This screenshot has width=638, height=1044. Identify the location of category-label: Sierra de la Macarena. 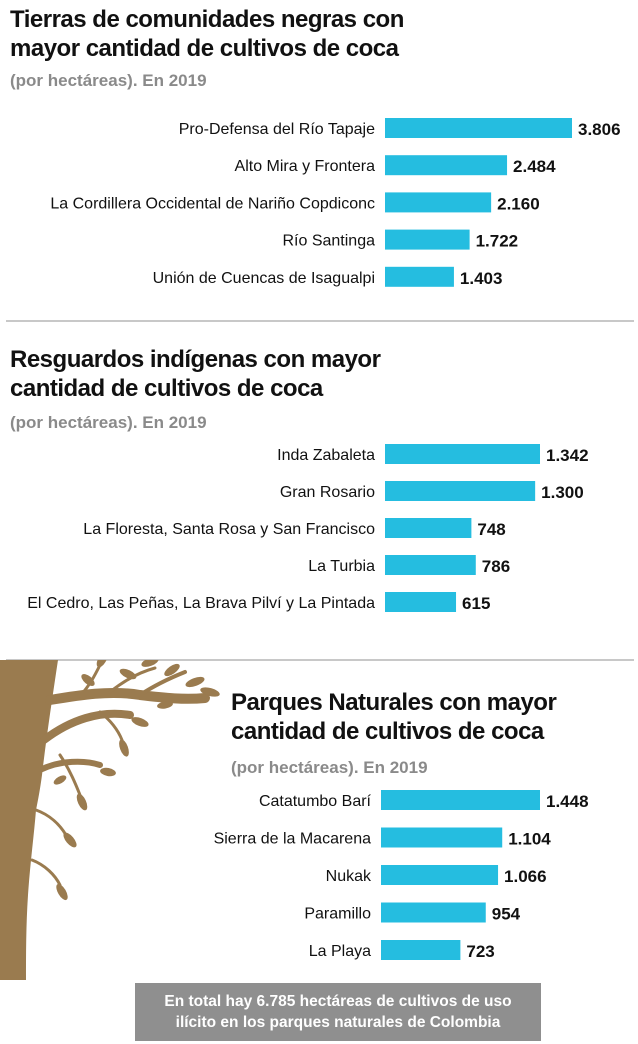
(293, 839).